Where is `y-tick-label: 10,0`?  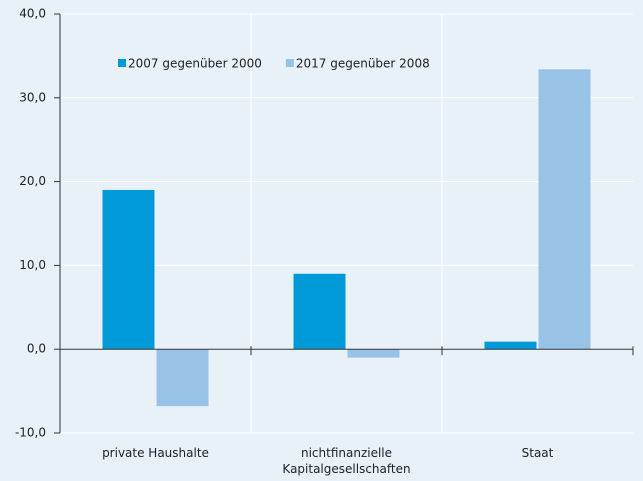
y-tick-label: 10,0 is located at coordinates (32, 265).